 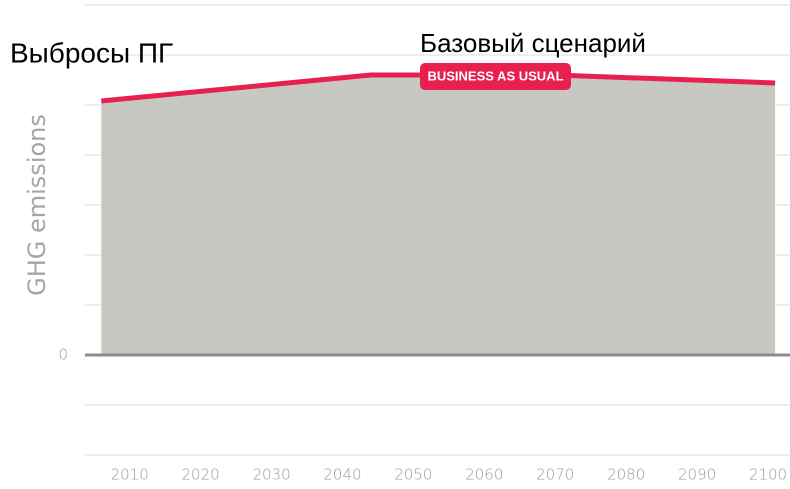 I want to click on x-tick-label: 2080, so click(x=626, y=475).